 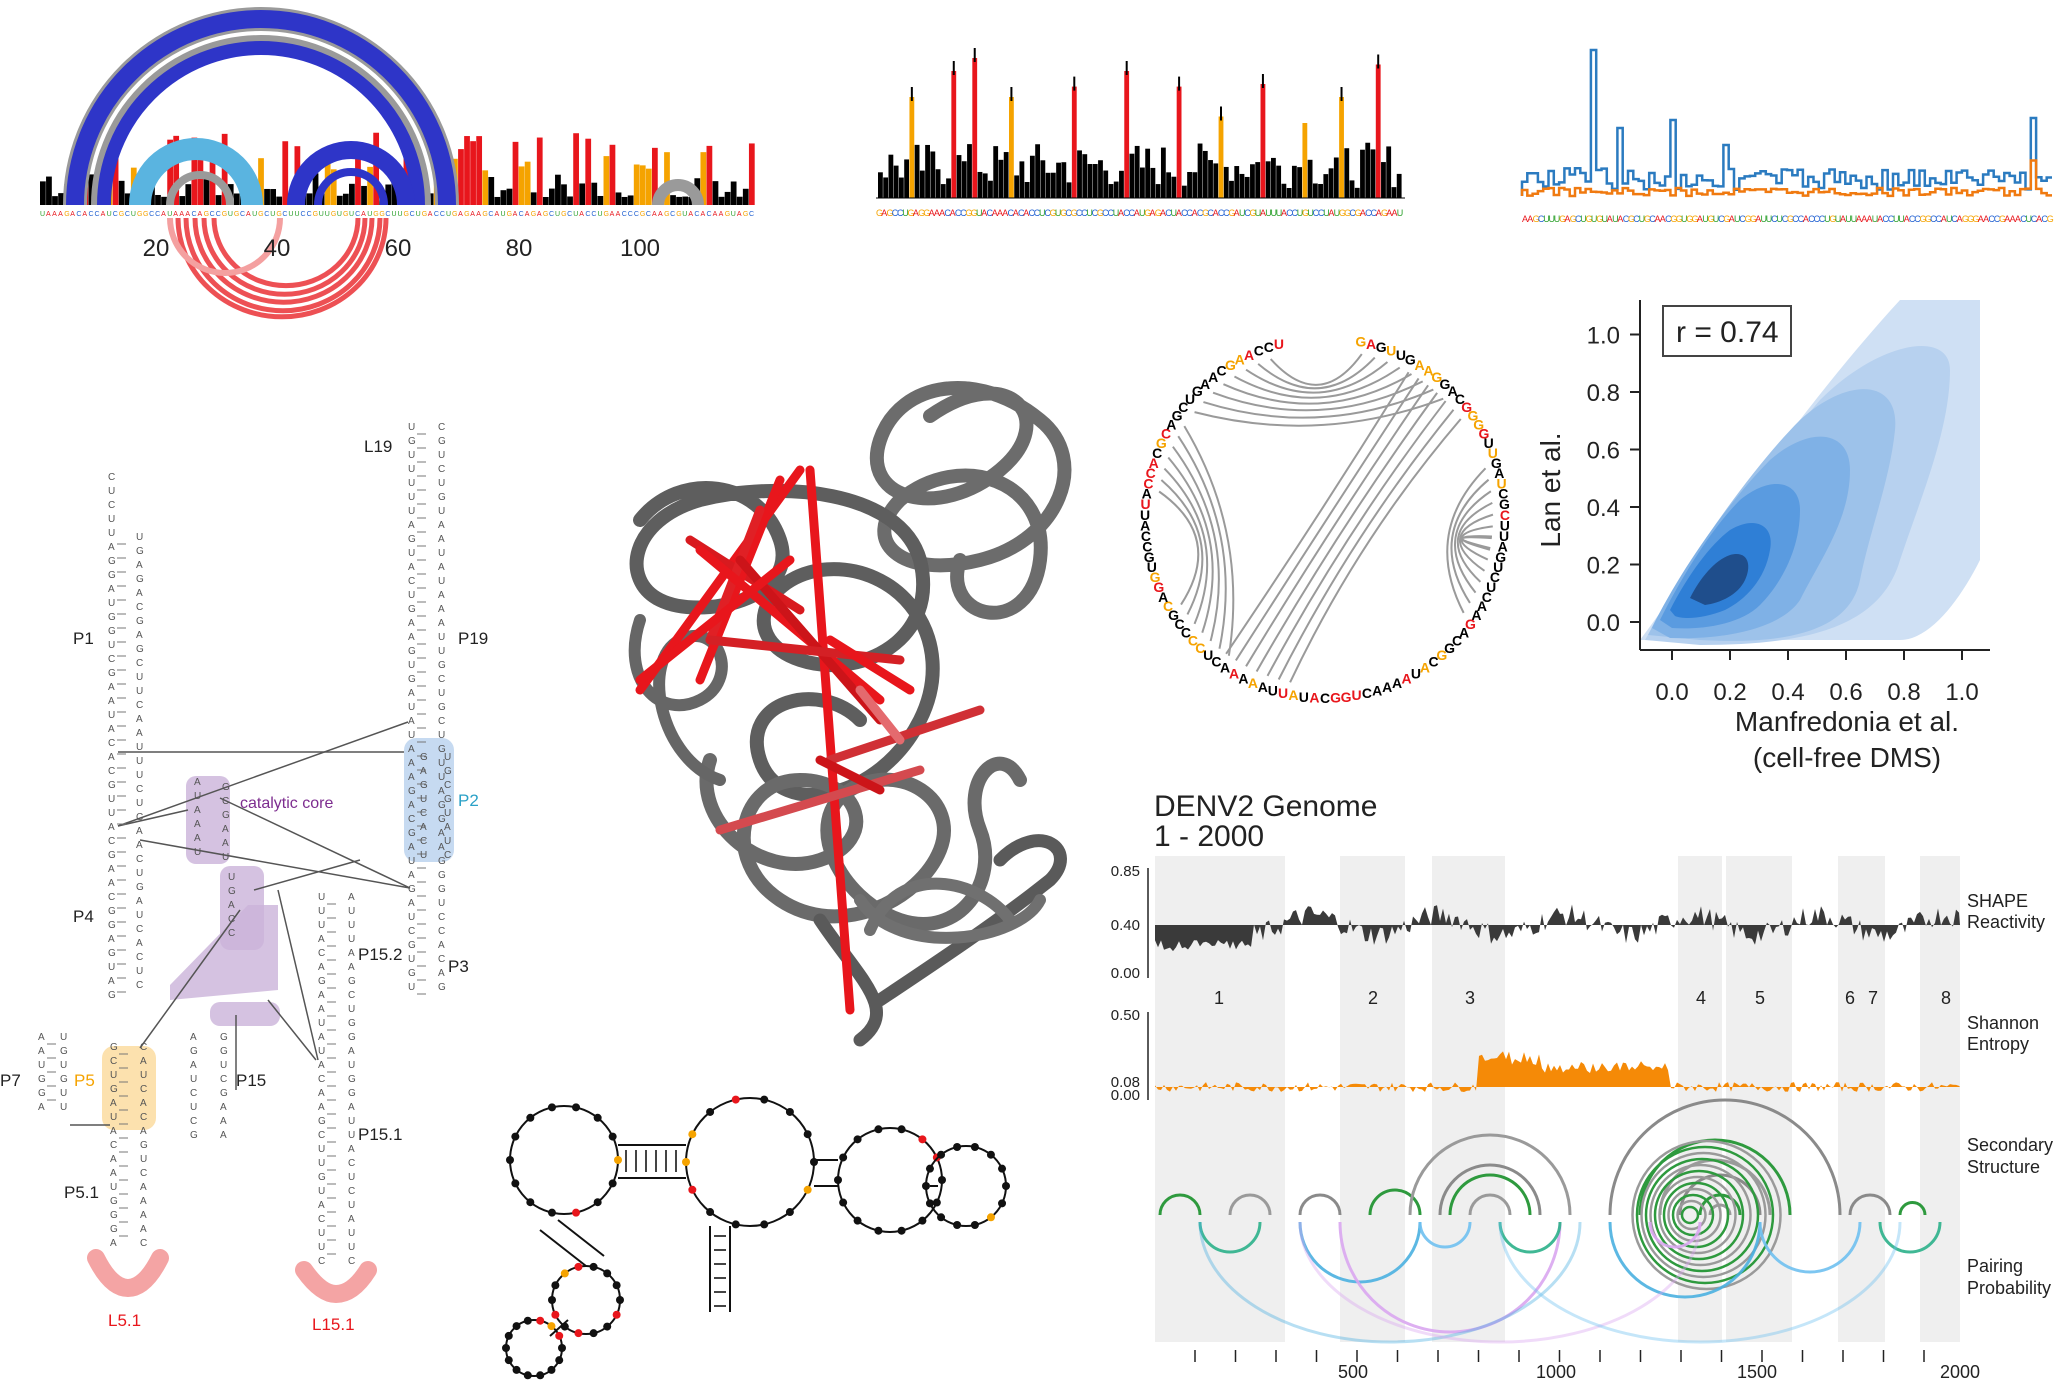 What do you see at coordinates (429, 800) in the screenshot?
I see `p2-highlight` at bounding box center [429, 800].